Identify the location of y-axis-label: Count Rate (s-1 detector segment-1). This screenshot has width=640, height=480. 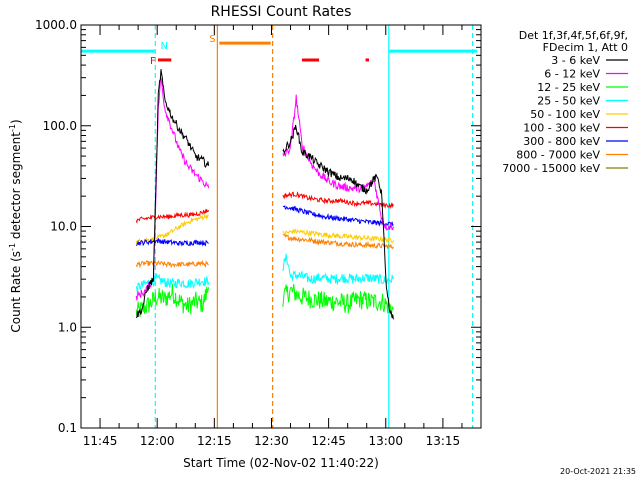
(15, 225).